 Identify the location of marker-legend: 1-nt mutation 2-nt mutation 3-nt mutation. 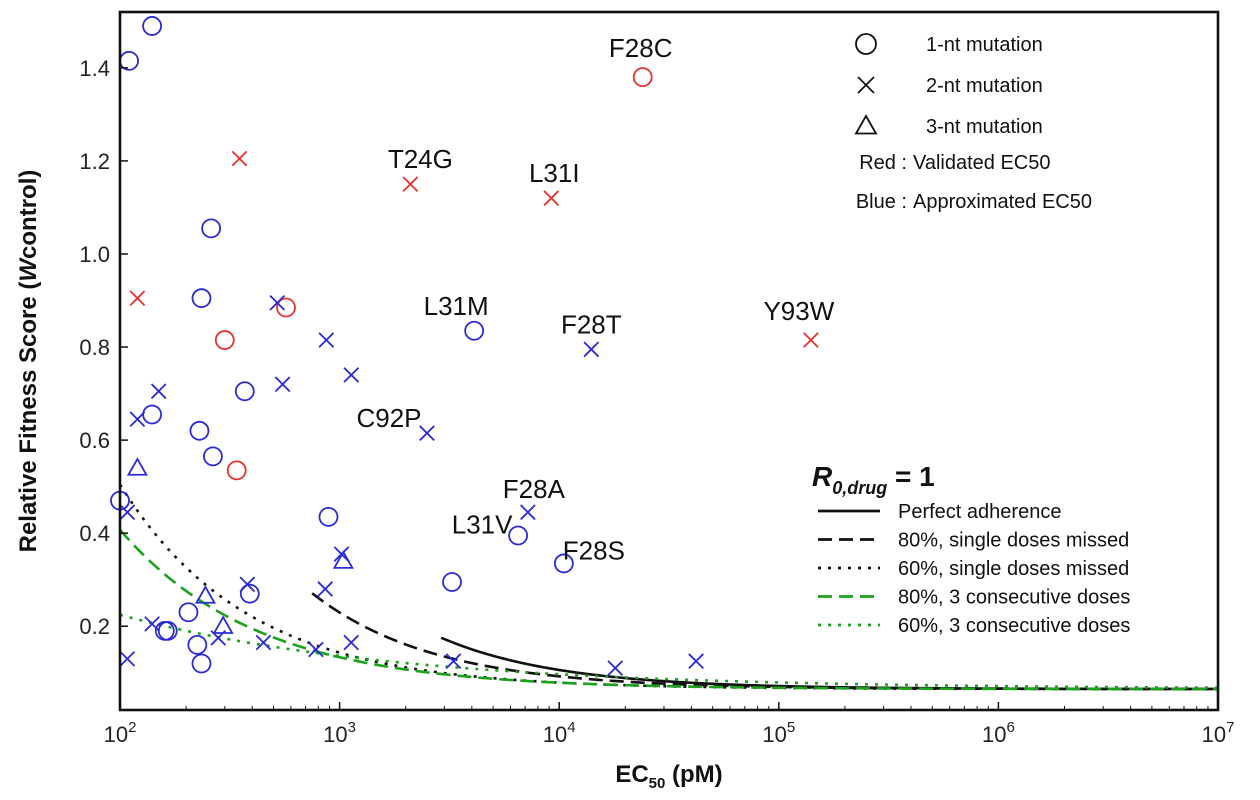
(948, 85).